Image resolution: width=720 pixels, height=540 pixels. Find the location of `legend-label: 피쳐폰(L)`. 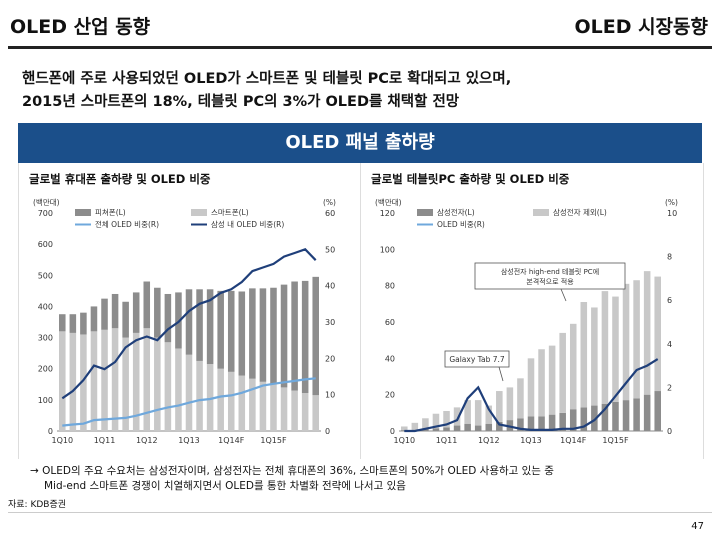

legend-label: 피쳐폰(L) is located at coordinates (110, 212).